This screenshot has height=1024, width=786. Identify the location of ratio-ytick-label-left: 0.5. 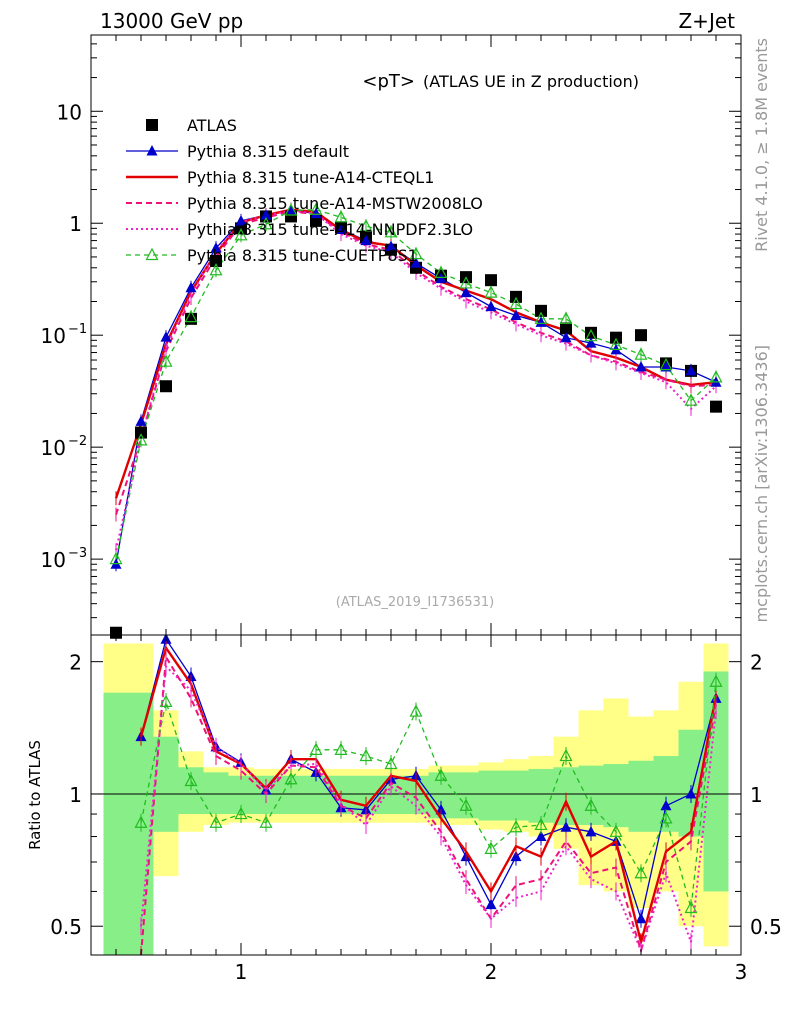
(66, 927).